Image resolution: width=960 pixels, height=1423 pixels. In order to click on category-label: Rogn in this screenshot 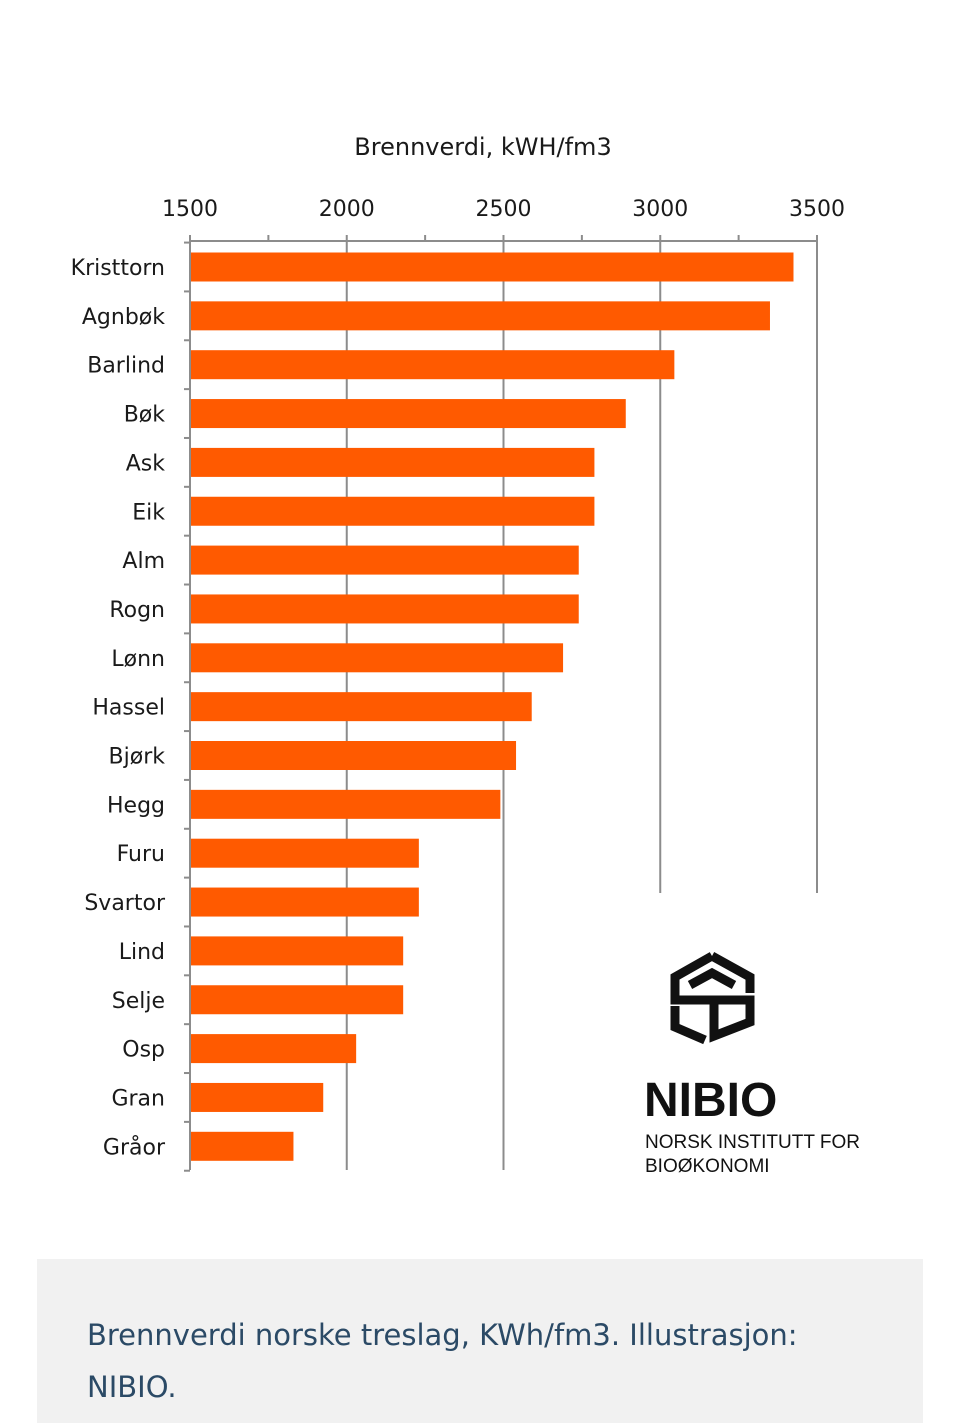, I will do `click(137, 610)`.